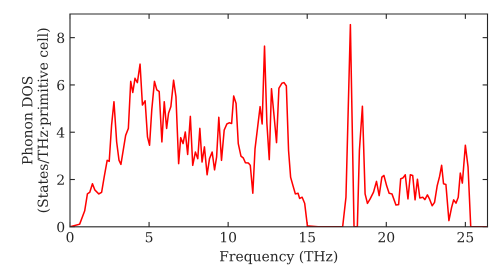 This screenshot has height=280, width=500. Describe the element at coordinates (386, 237) in the screenshot. I see `x-tick-label: 20` at that location.